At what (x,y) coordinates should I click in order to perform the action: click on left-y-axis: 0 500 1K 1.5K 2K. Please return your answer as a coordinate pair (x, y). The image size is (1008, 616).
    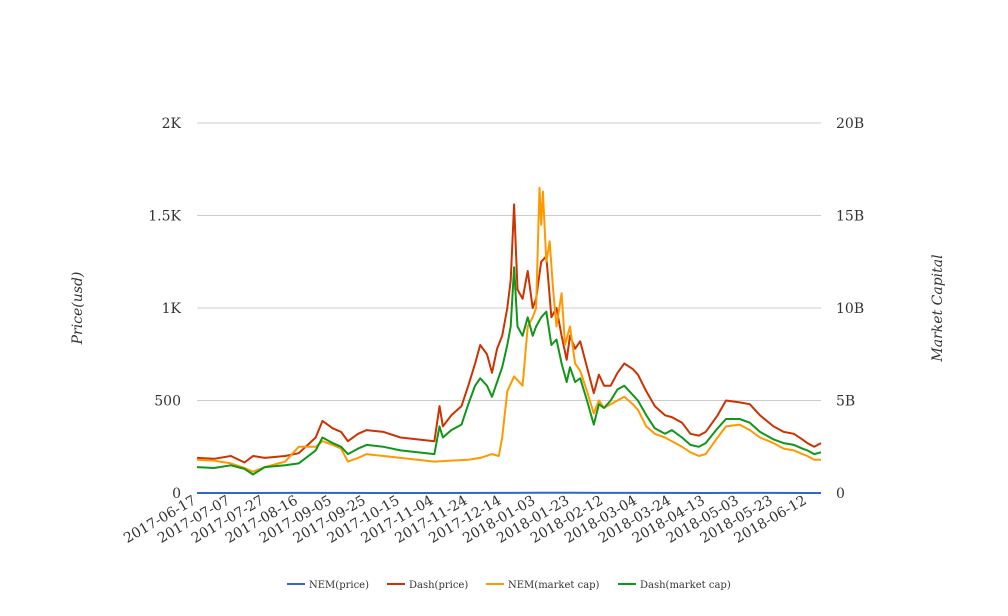
    Looking at the image, I should click on (164, 309).